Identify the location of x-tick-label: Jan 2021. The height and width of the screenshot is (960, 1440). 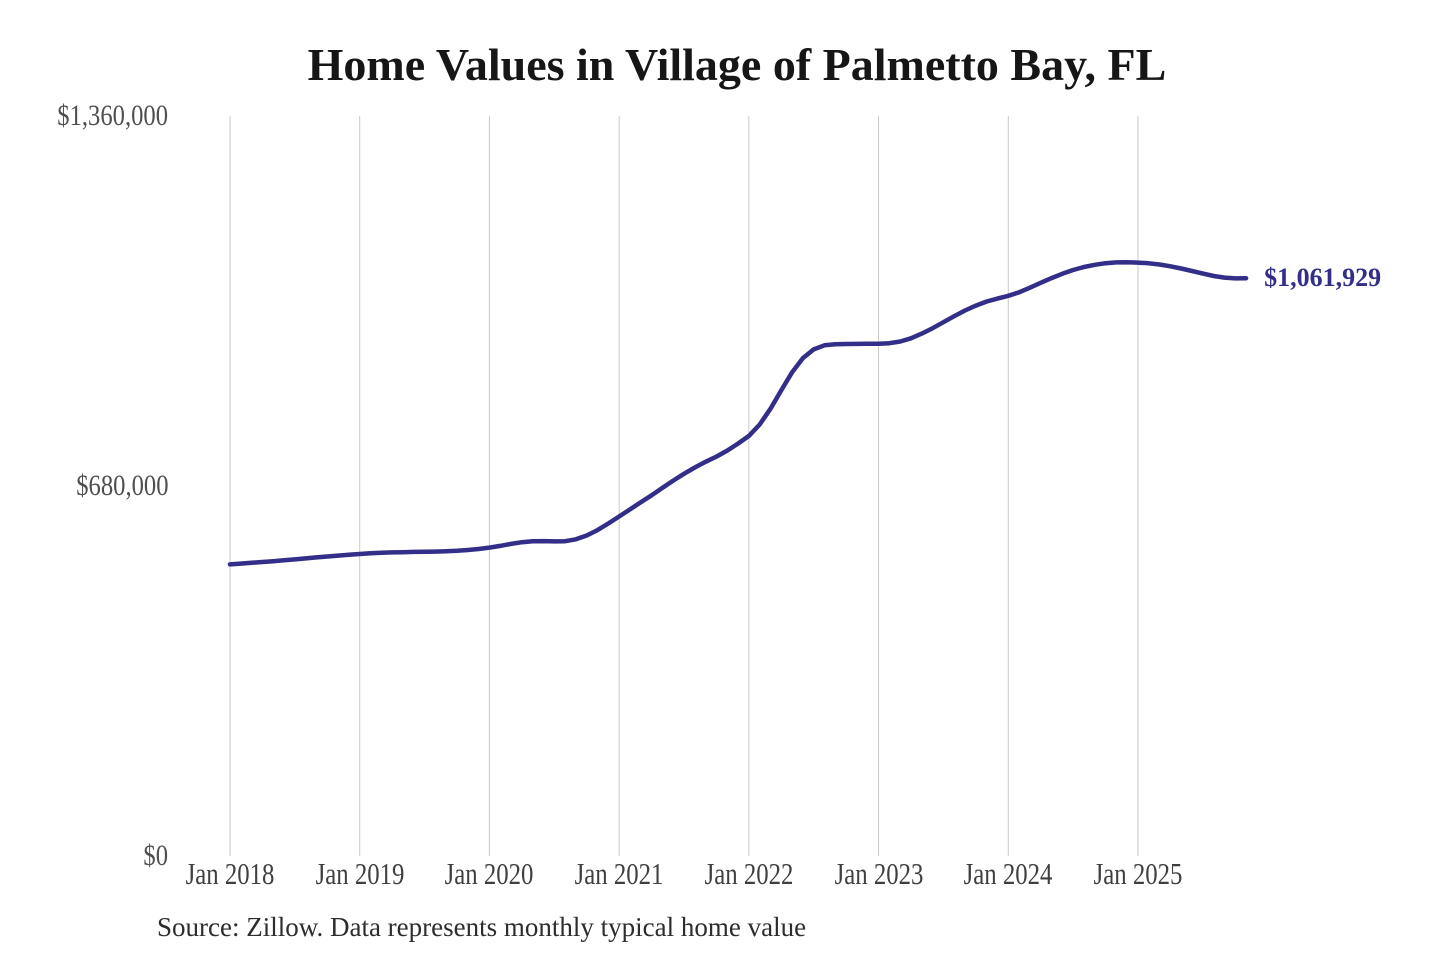
(619, 873).